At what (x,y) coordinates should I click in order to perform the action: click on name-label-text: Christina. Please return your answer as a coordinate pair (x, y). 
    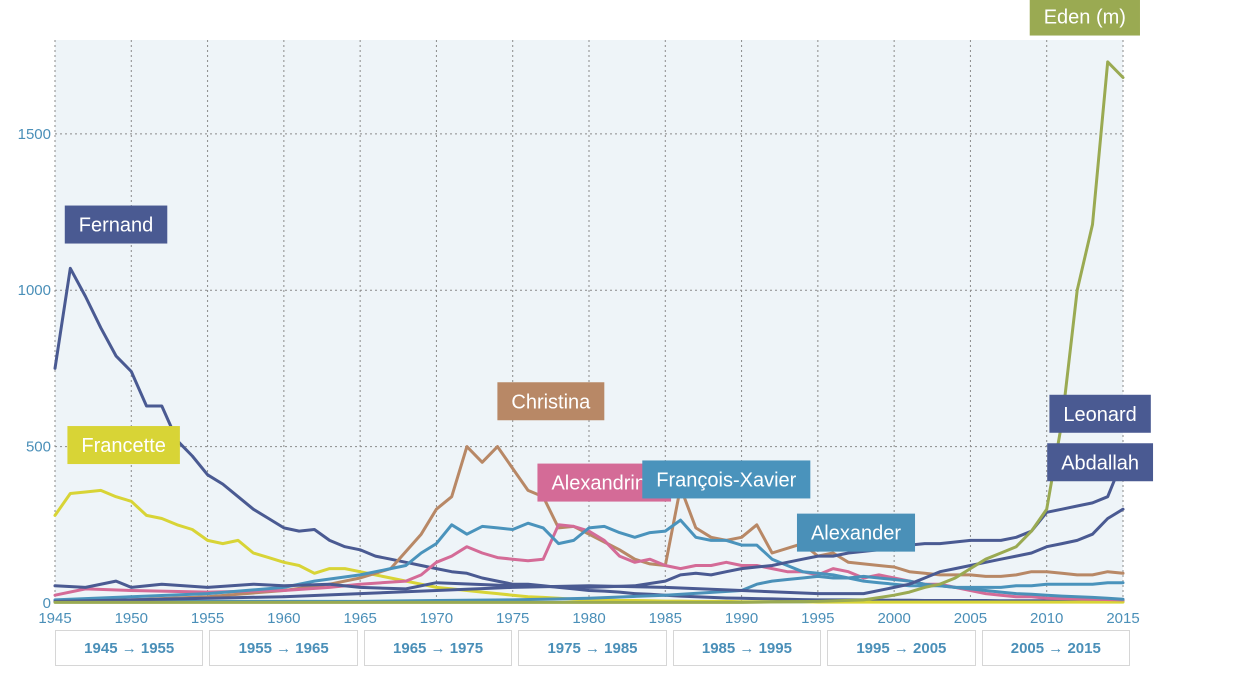
    Looking at the image, I should click on (551, 402).